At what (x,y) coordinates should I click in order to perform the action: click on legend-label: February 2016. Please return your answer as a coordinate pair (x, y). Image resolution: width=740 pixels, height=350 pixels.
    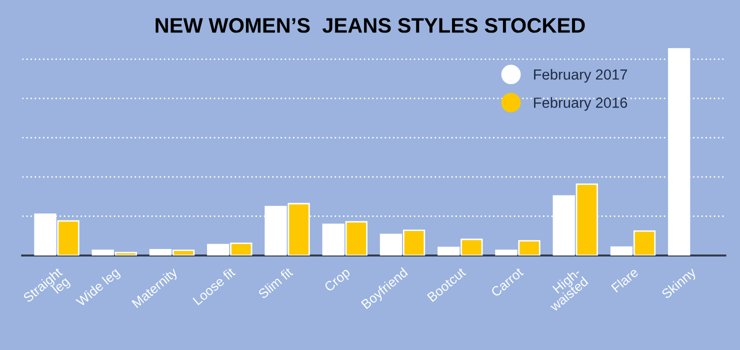
    Looking at the image, I should click on (581, 104).